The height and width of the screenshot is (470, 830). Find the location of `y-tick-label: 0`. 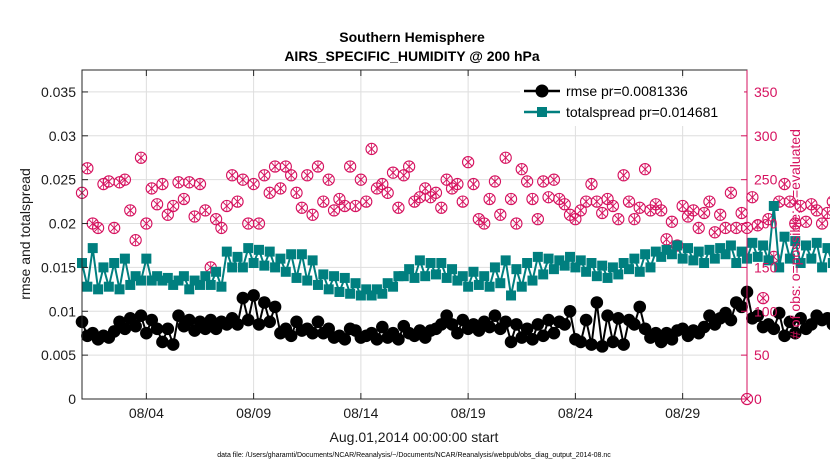

y-tick-label: 0 is located at coordinates (72, 399).